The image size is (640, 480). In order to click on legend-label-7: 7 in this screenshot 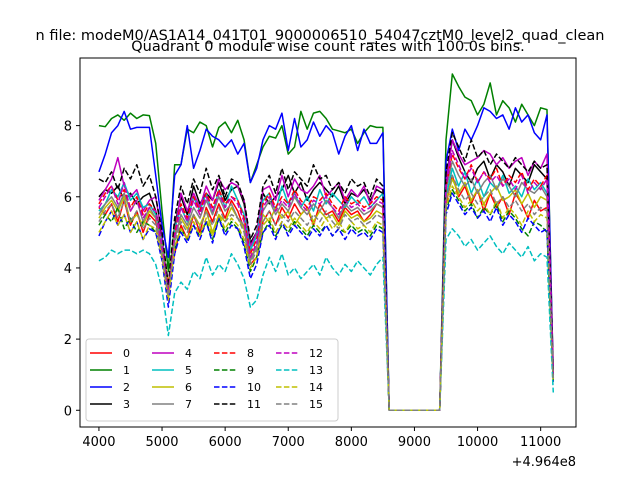, I will do `click(188, 404)`.